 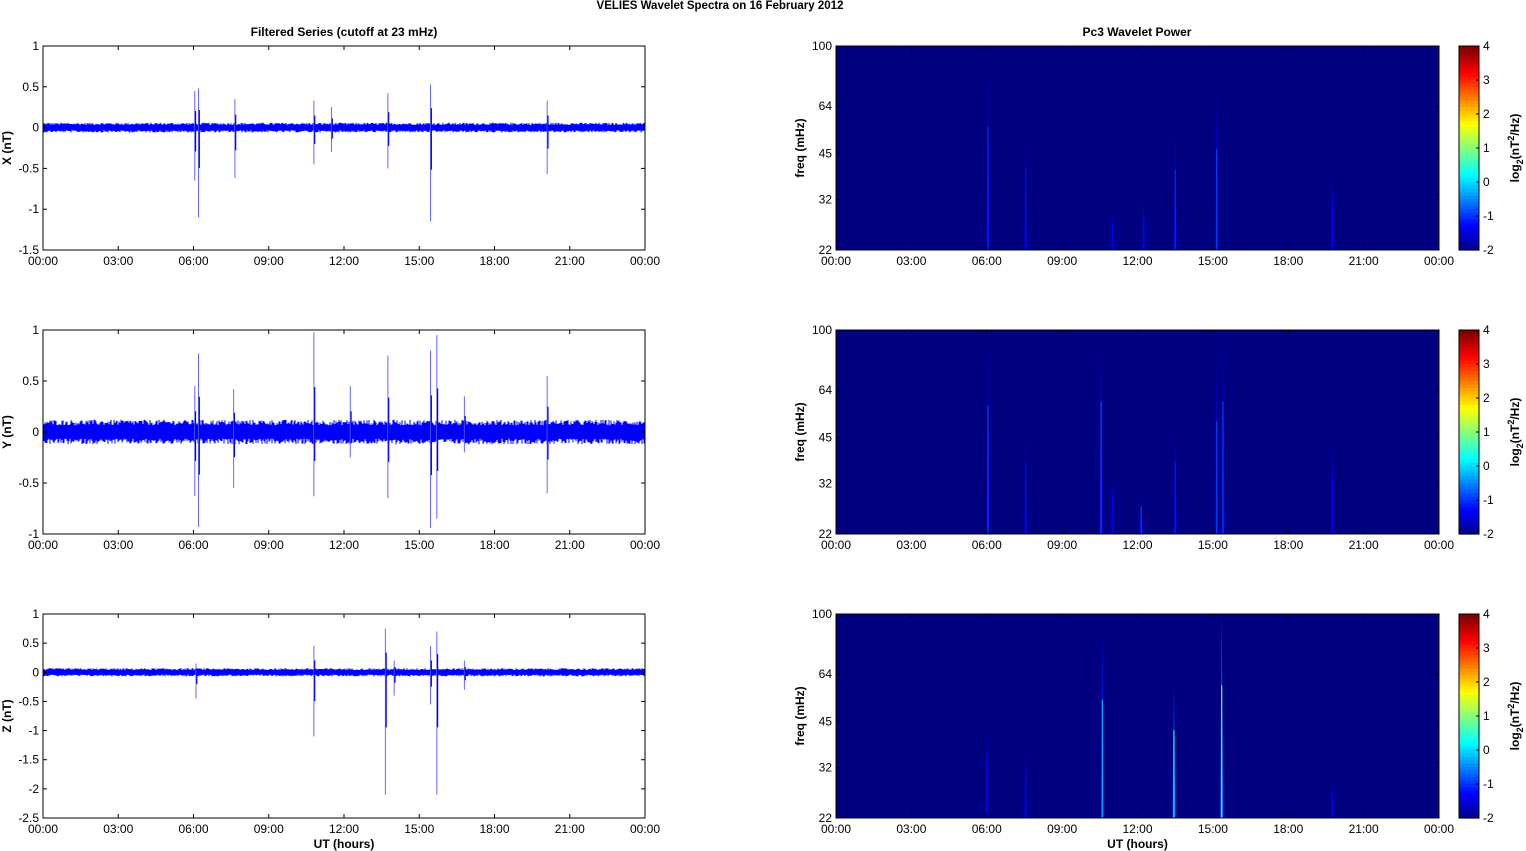 What do you see at coordinates (826, 484) in the screenshot?
I see `y-tick-label: 32` at bounding box center [826, 484].